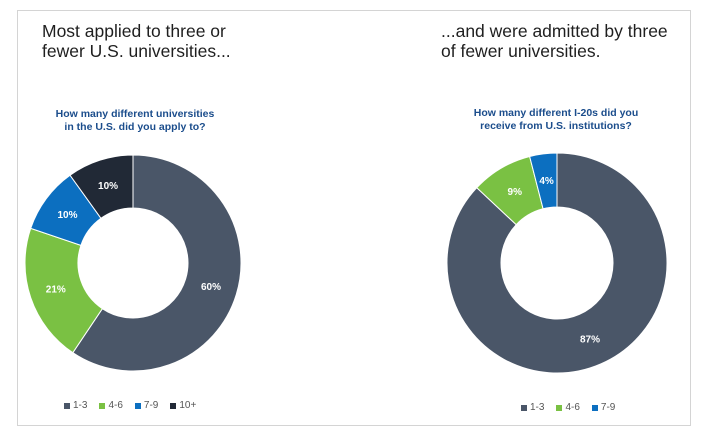 The height and width of the screenshot is (433, 711). What do you see at coordinates (590, 340) in the screenshot?
I see `right-slice-label-1-3: 87%` at bounding box center [590, 340].